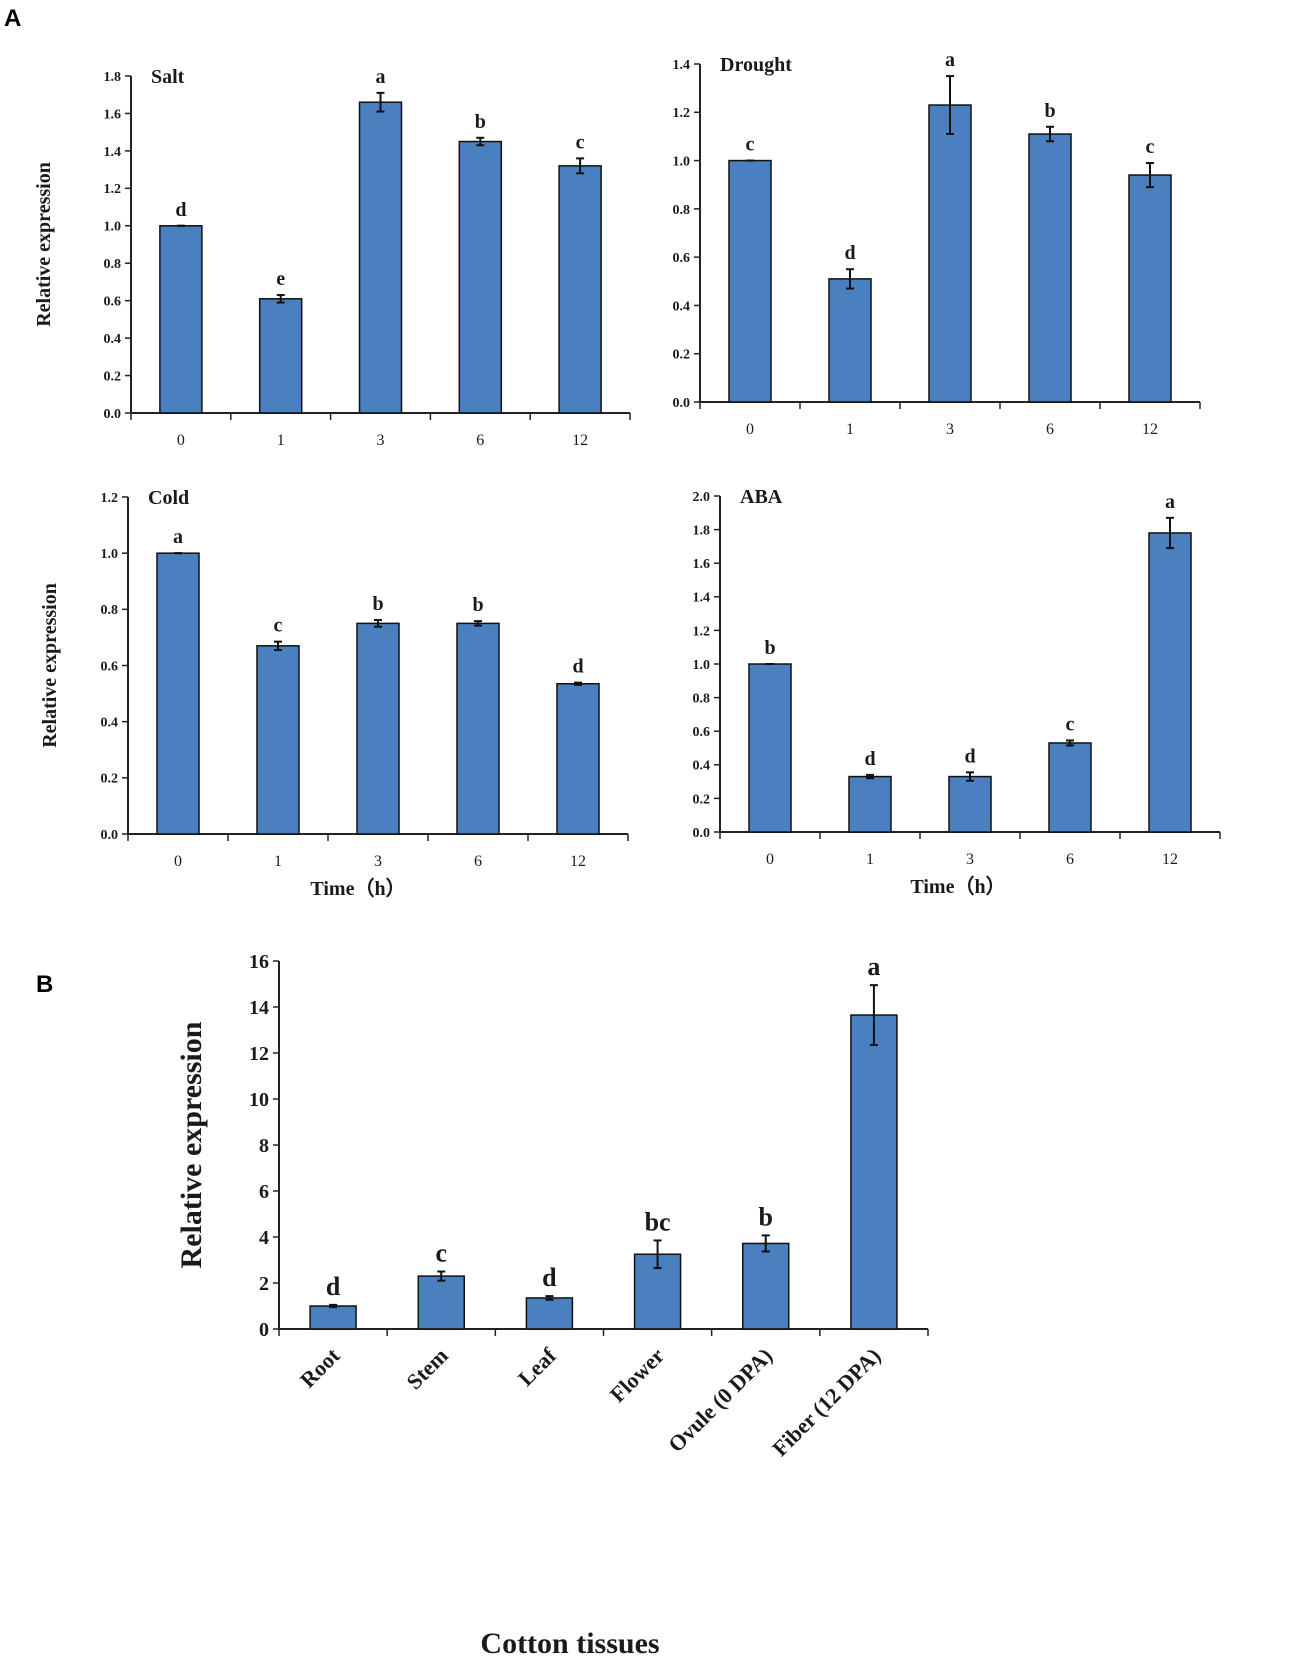 Image resolution: width=1291 pixels, height=1657 pixels. What do you see at coordinates (702, 531) in the screenshot?
I see `y-tick-label: 1.8` at bounding box center [702, 531].